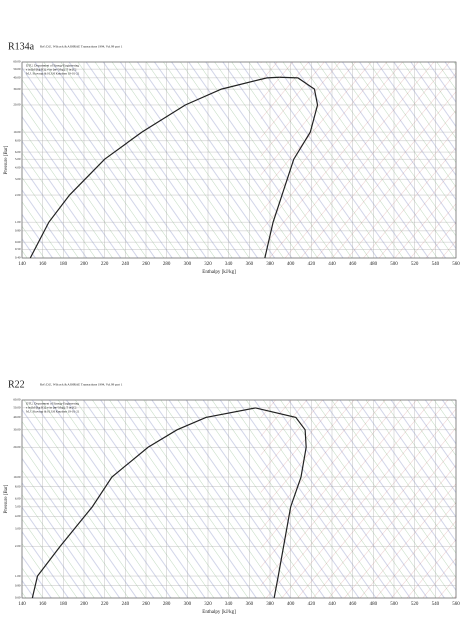 Image resolution: width=474 pixels, height=632 pixels. What do you see at coordinates (16, 384) in the screenshot?
I see `chart-title: R22` at bounding box center [16, 384].